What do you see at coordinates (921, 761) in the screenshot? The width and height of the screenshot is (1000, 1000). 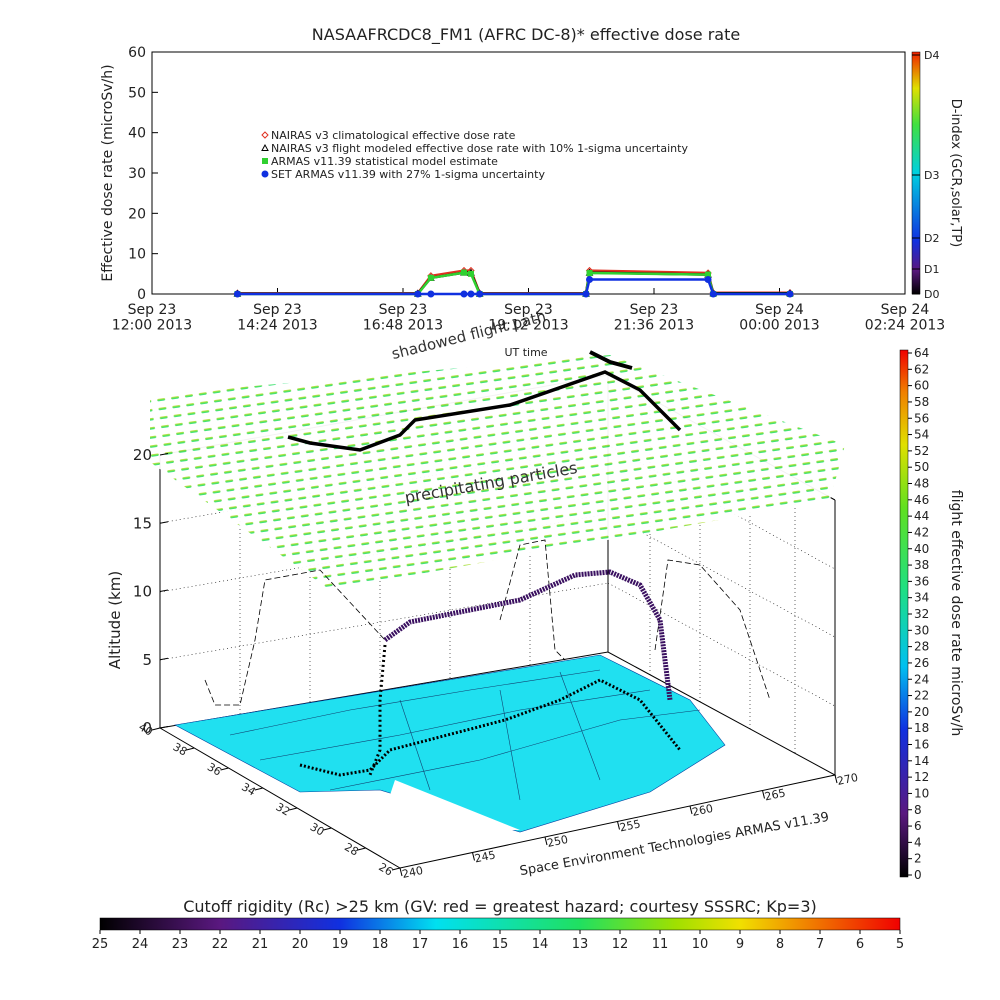 I see `dose-tick-label: 14` at bounding box center [921, 761].